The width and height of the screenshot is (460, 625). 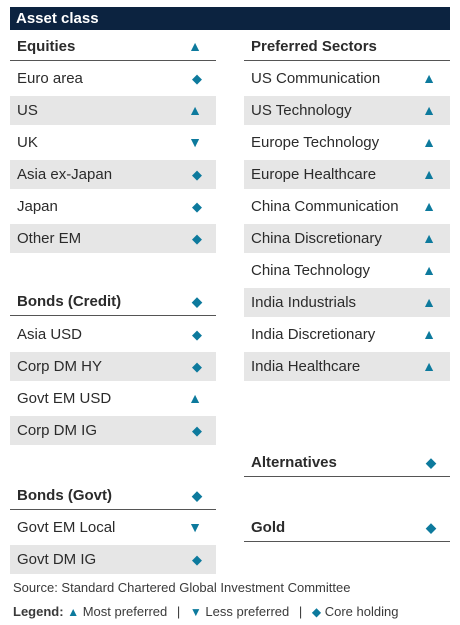 What do you see at coordinates (113, 366) in the screenshot?
I see `bonds-credit-row: Corp DM HY ◆` at bounding box center [113, 366].